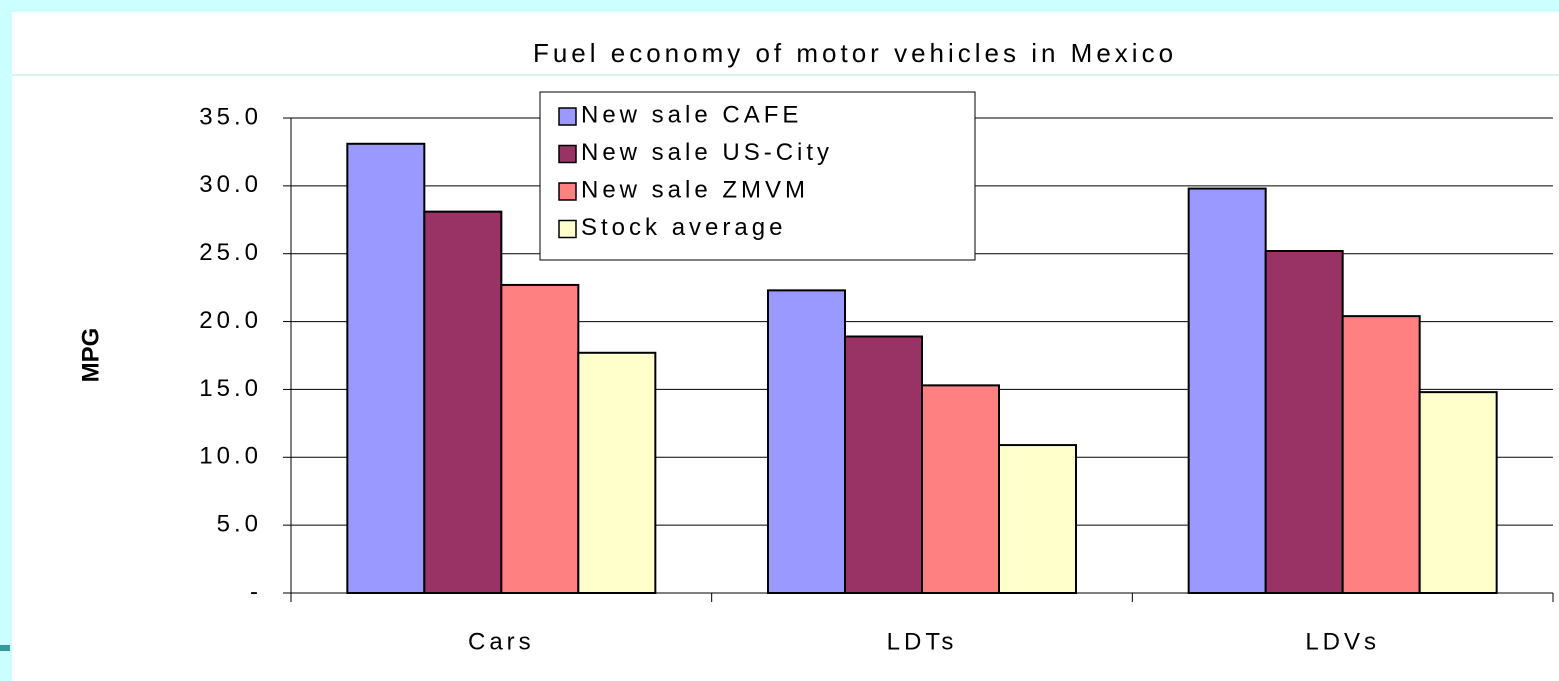 The width and height of the screenshot is (1559, 681). What do you see at coordinates (230, 456) in the screenshot?
I see `y-tick-label: 10.0` at bounding box center [230, 456].